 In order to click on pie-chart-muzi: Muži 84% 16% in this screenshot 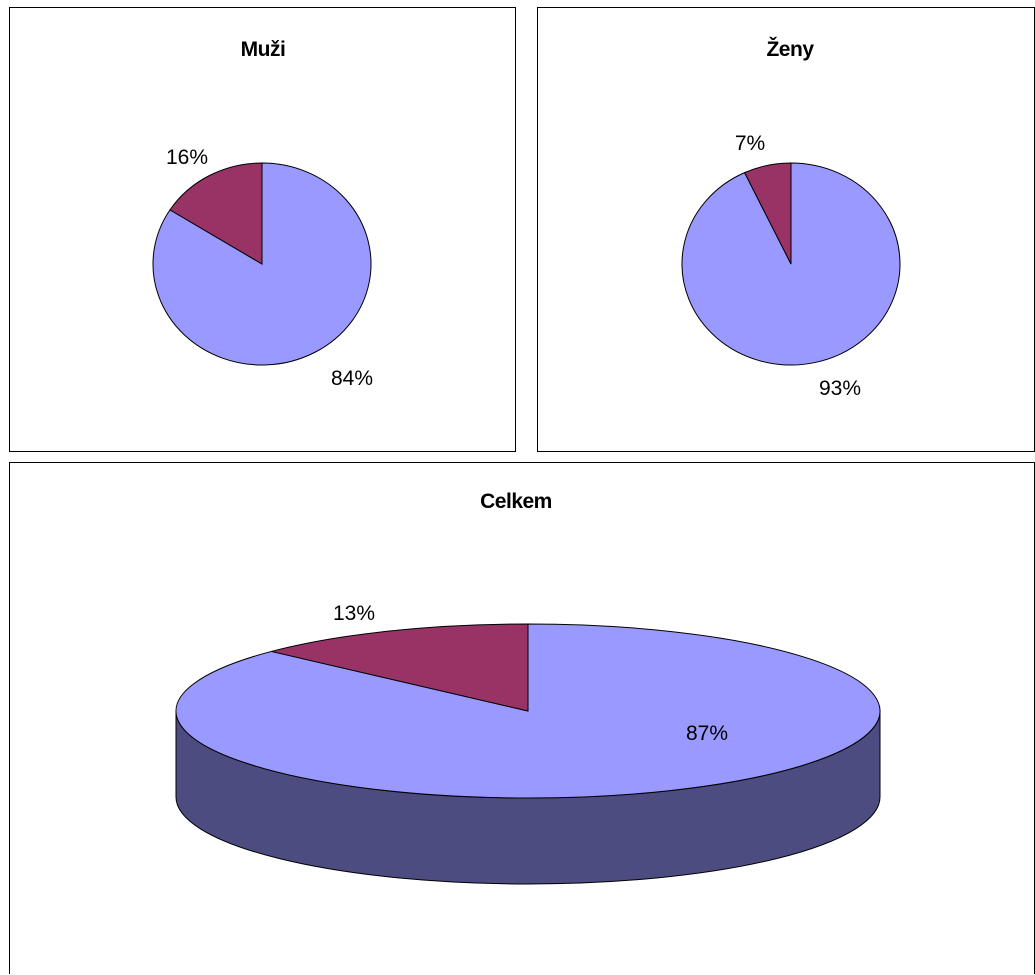, I will do `click(262, 214)`.